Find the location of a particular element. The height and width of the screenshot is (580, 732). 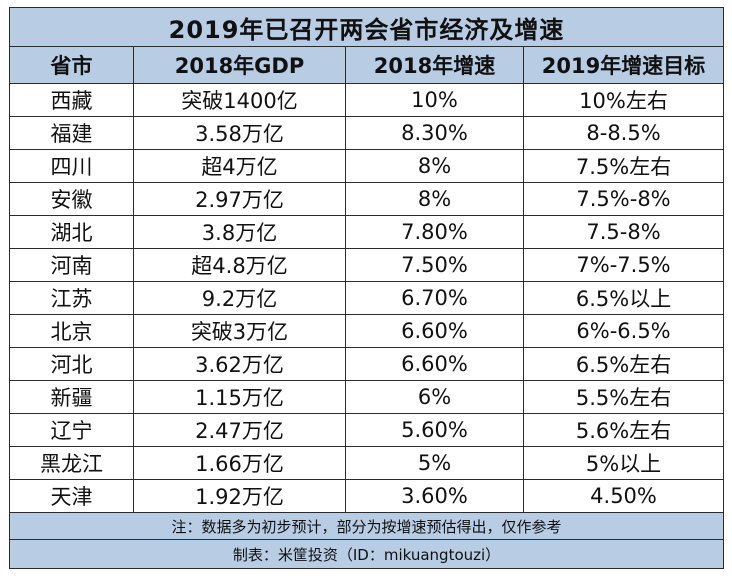

cell-gdp-2018: 3.62万亿 is located at coordinates (239, 364).